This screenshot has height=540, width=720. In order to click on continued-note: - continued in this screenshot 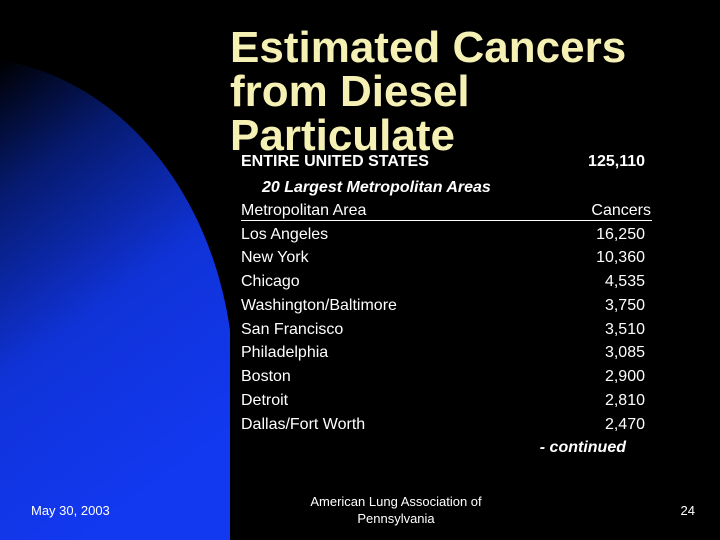, I will do `click(582, 447)`.